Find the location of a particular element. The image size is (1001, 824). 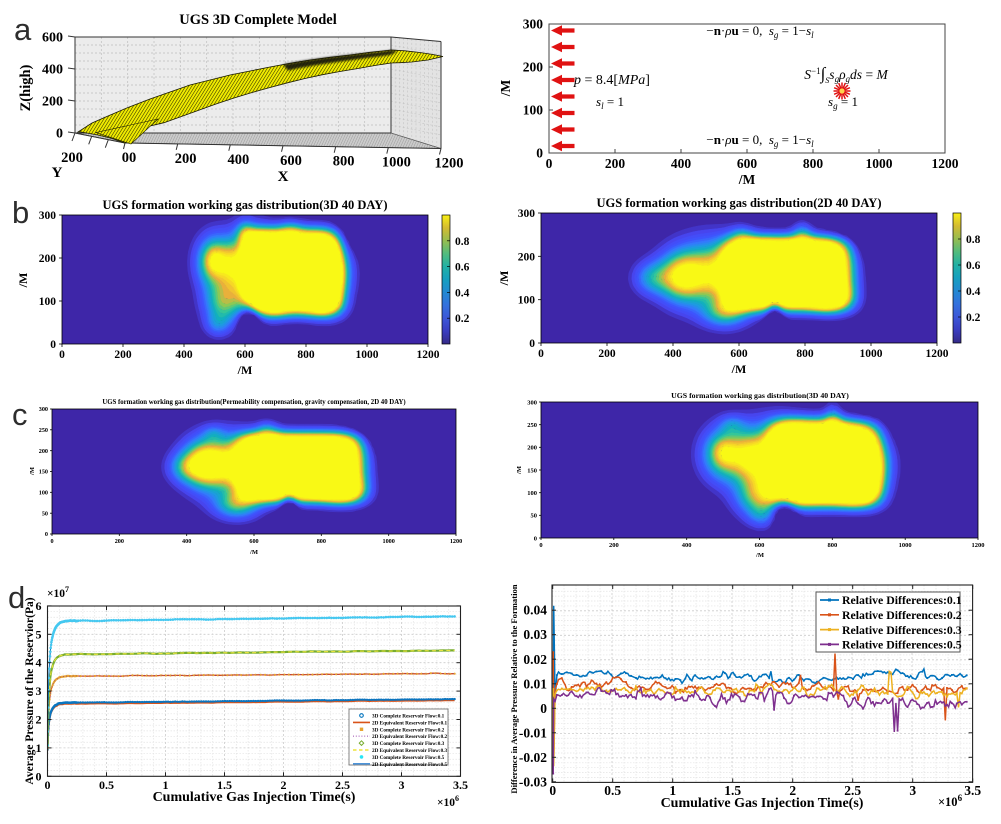

svg-text: sl = 1 is located at coordinates (610, 102).